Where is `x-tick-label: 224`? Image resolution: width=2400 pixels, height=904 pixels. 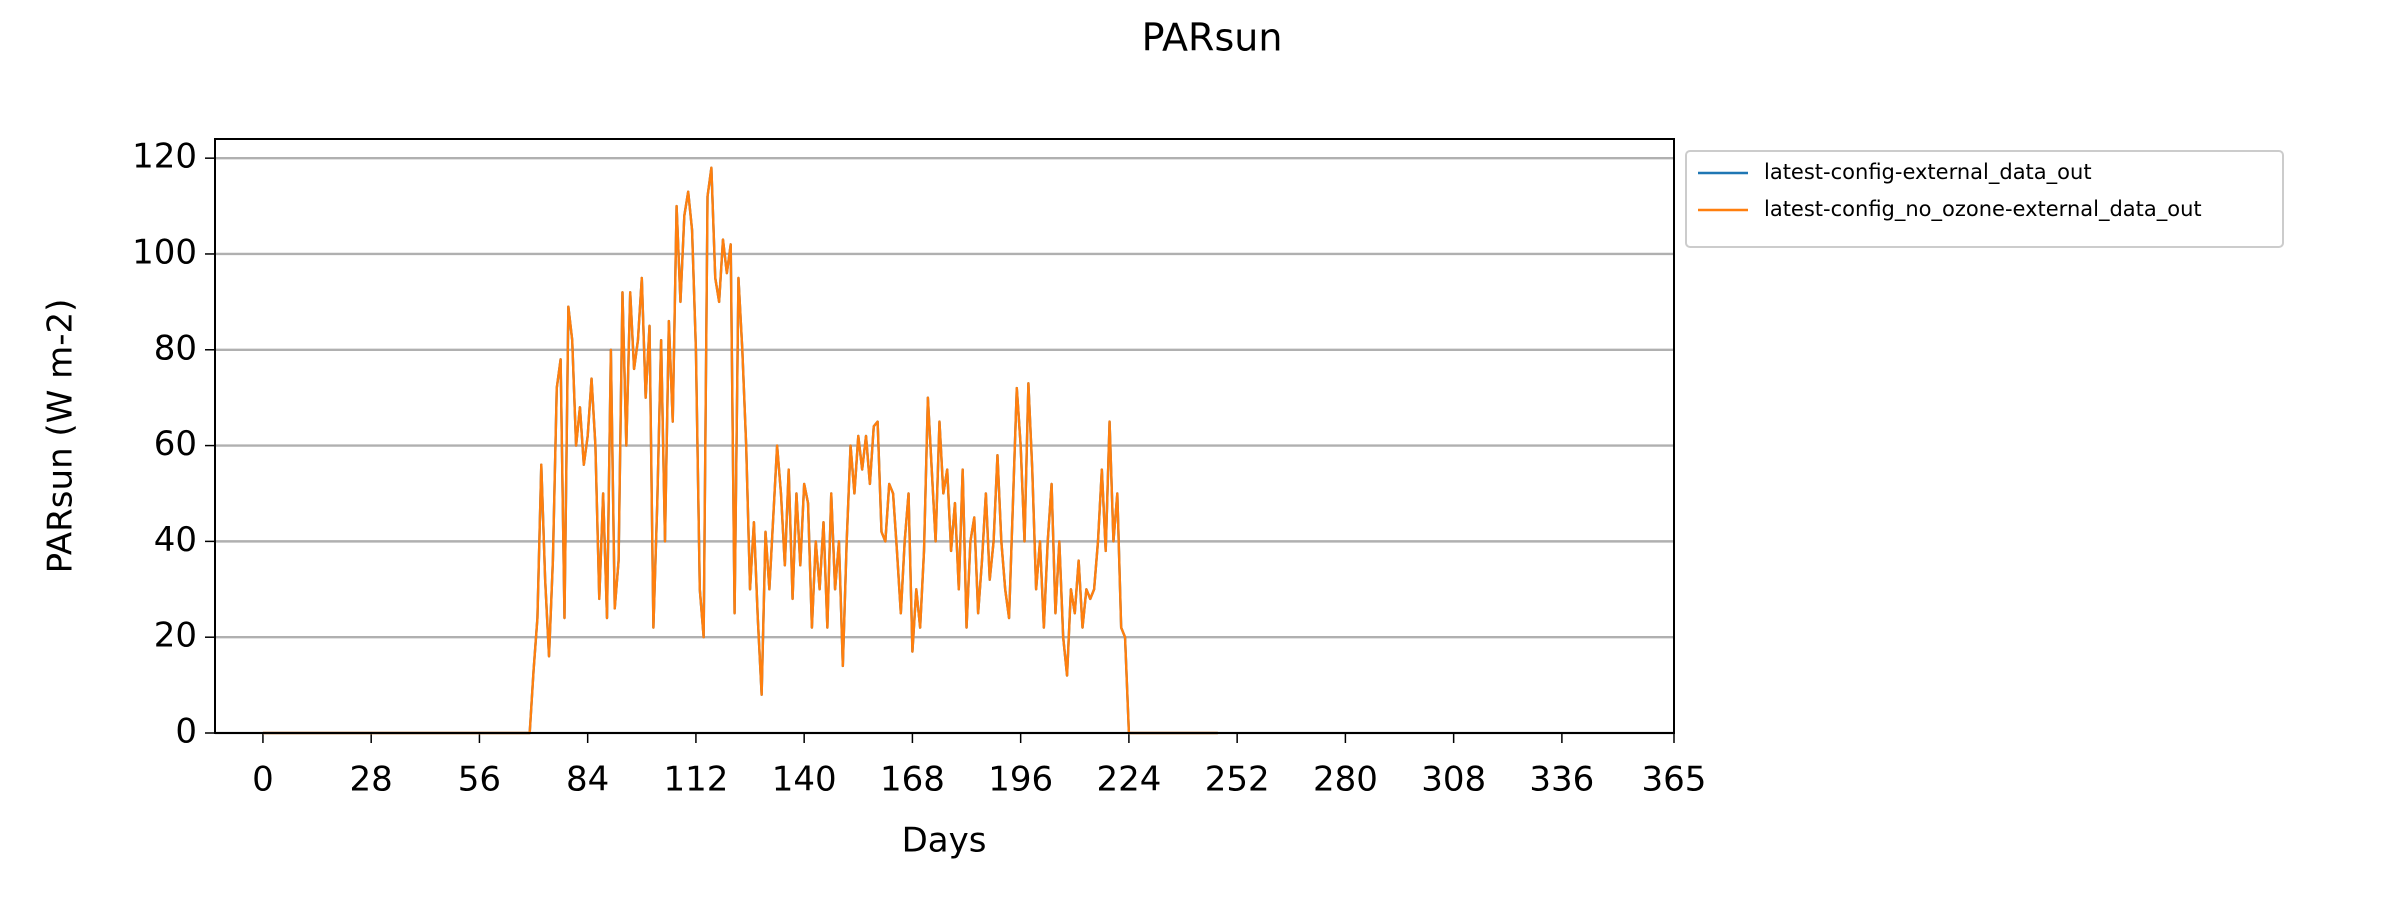 x-tick-label: 224 is located at coordinates (1128, 780).